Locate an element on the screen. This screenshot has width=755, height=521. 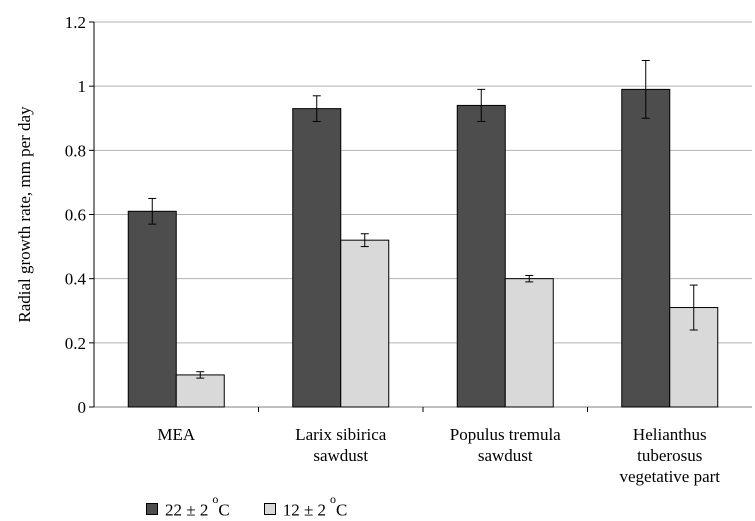
legend-label-series-1: 22 ± 2oC is located at coordinates (197, 505).